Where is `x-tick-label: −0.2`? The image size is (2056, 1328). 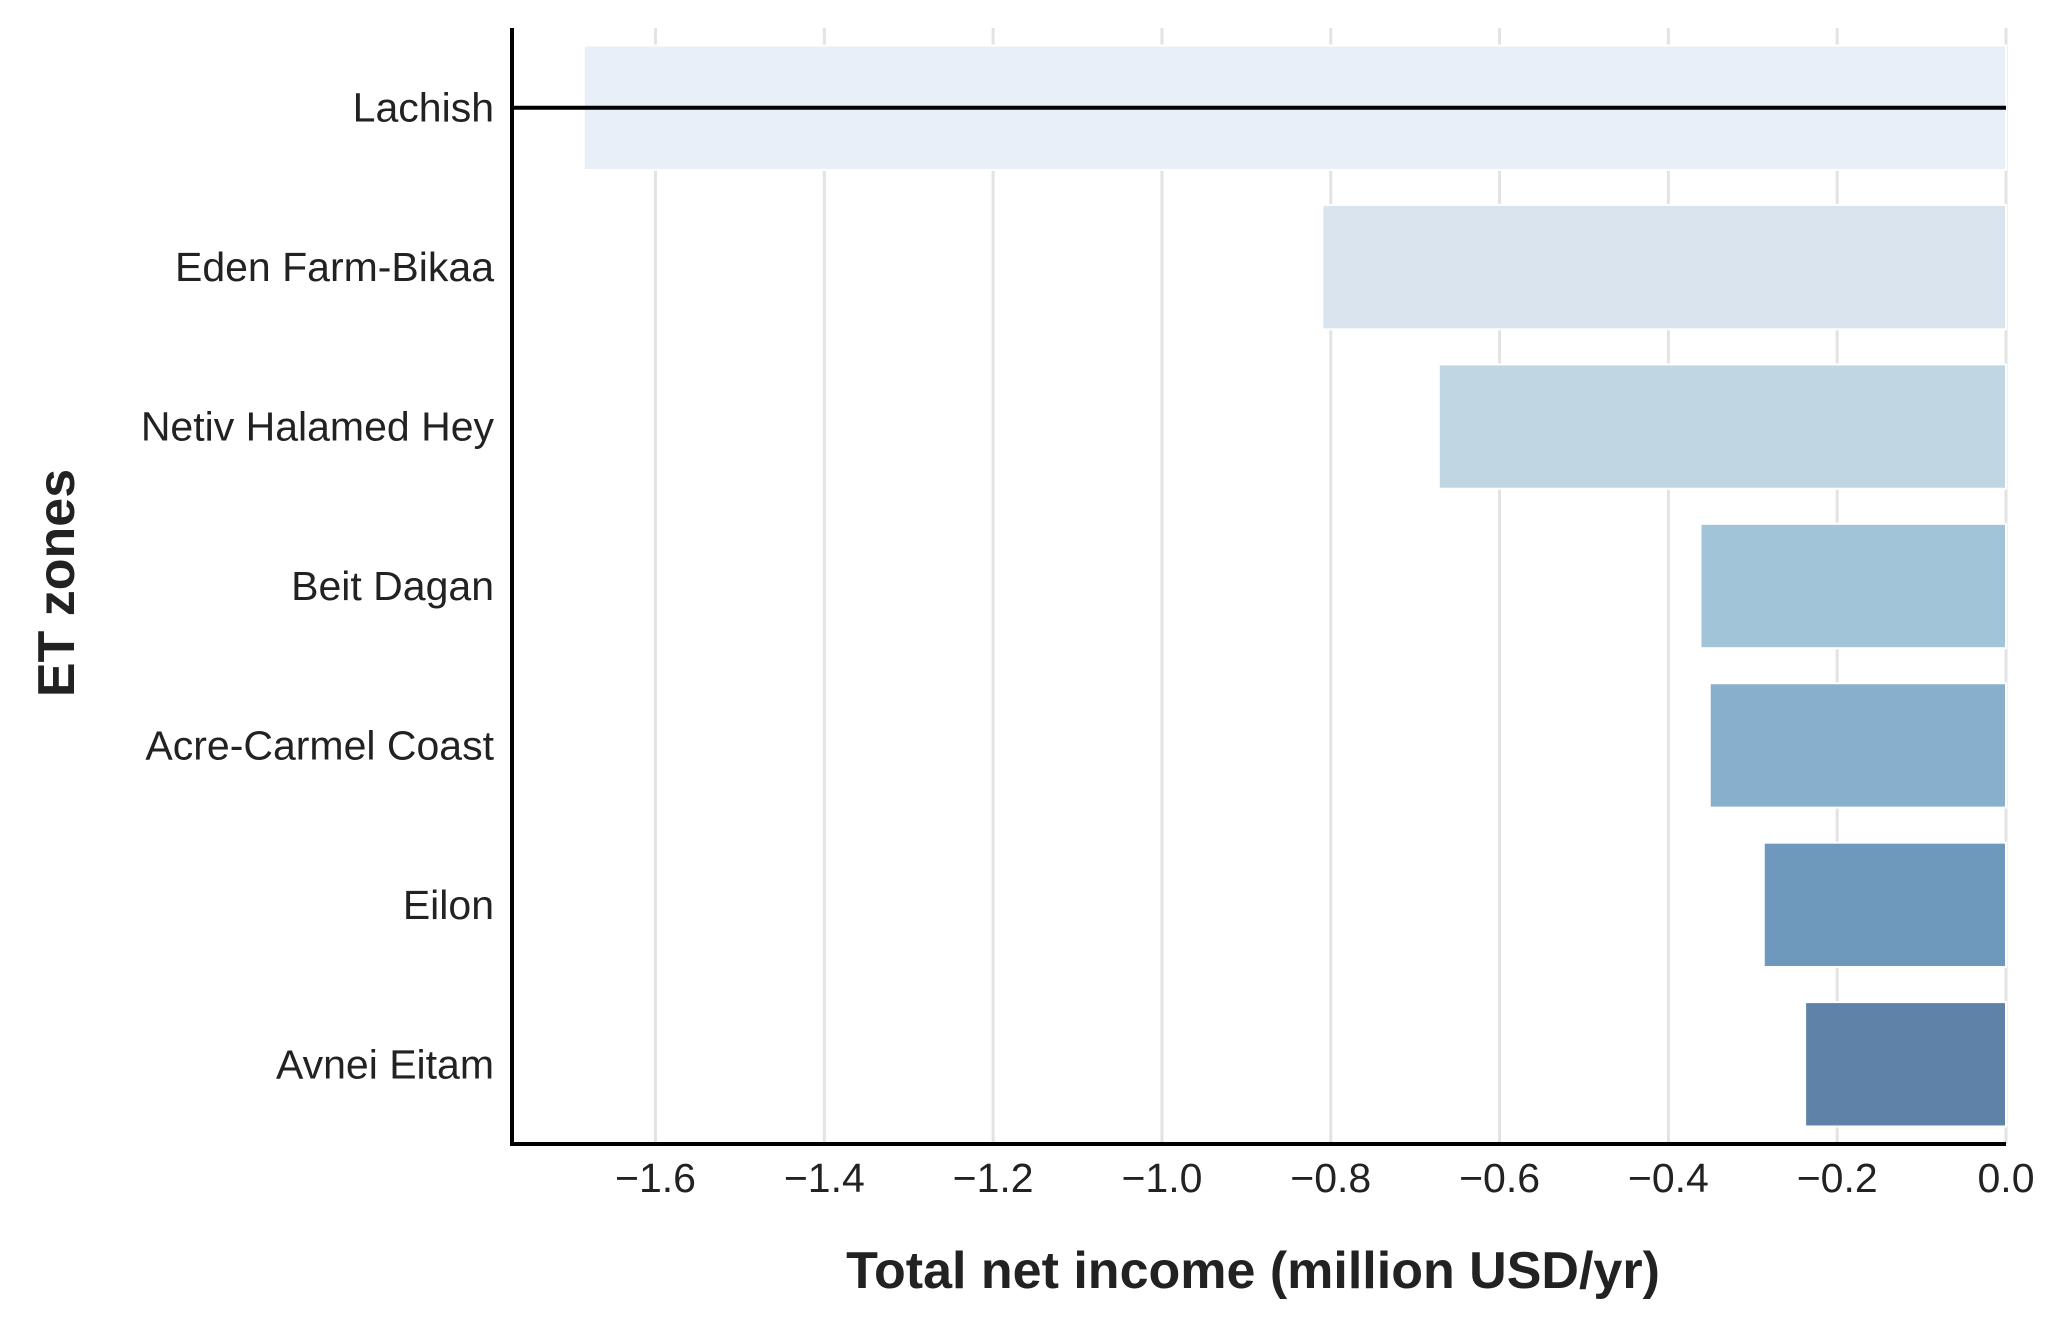
x-tick-label: −0.2 is located at coordinates (1837, 1178).